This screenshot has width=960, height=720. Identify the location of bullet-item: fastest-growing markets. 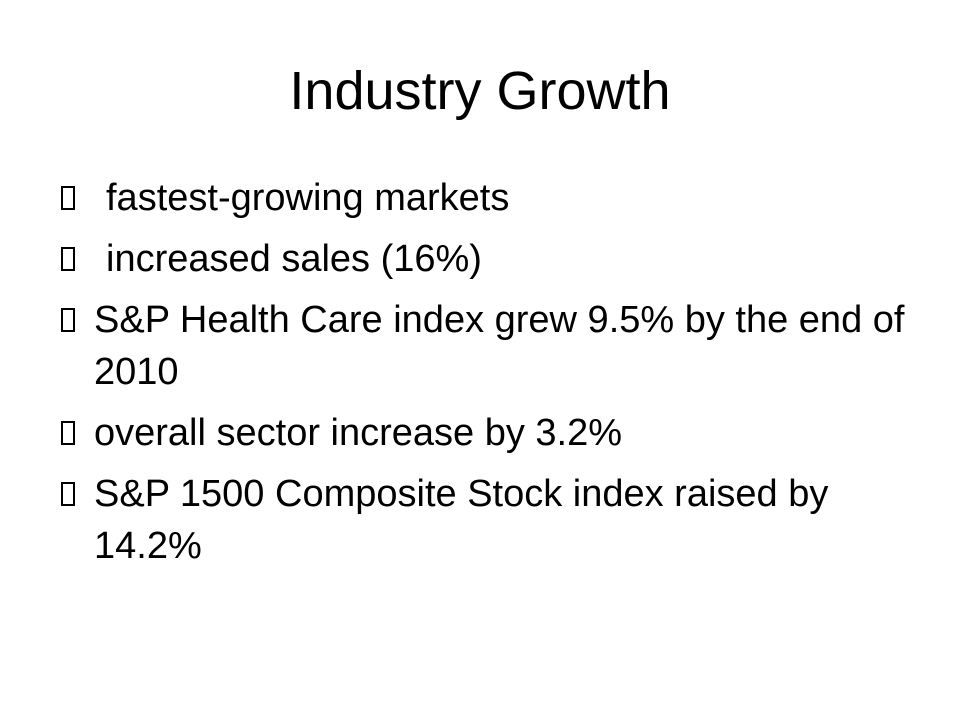
(488, 198).